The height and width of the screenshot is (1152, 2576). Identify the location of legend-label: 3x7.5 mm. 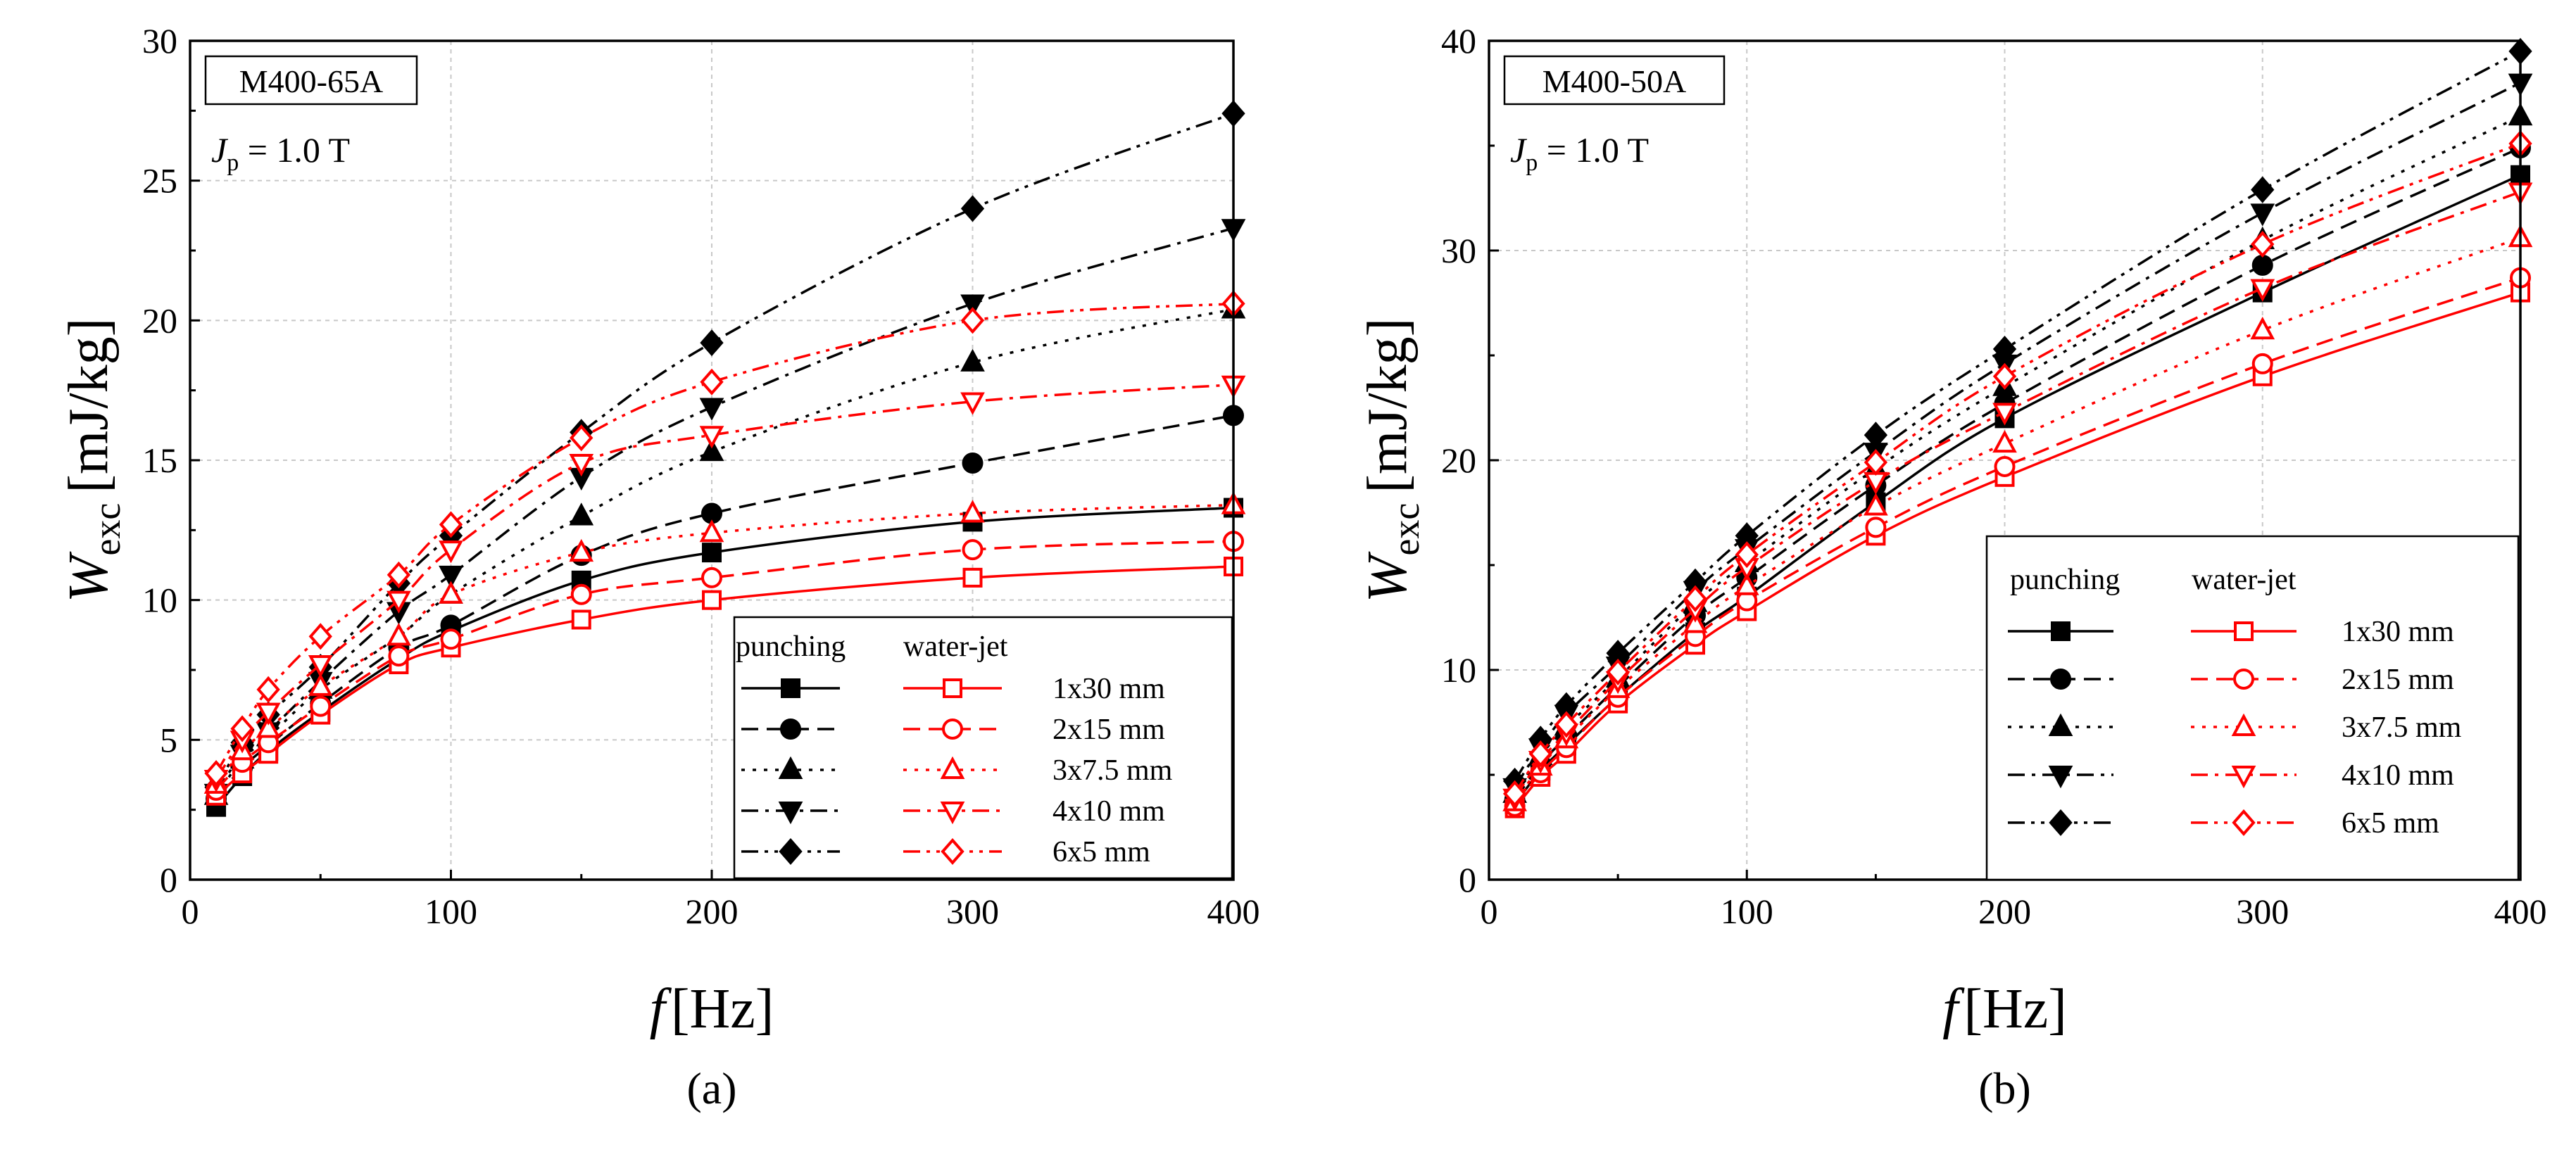
(1113, 770).